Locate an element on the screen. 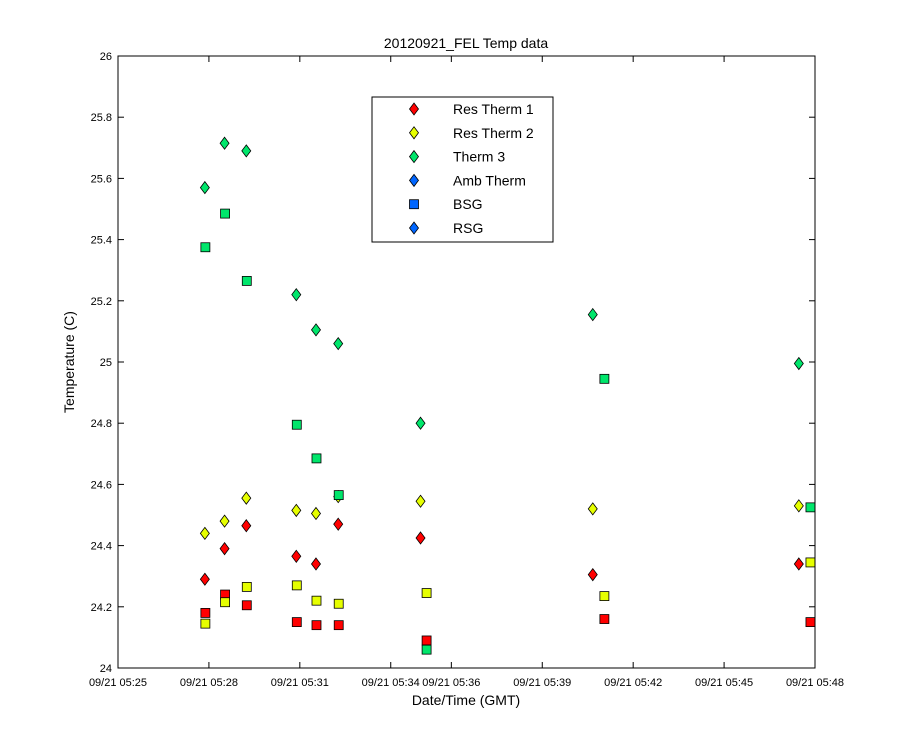  x-tick-label: 09/21 05:36 is located at coordinates (451, 683).